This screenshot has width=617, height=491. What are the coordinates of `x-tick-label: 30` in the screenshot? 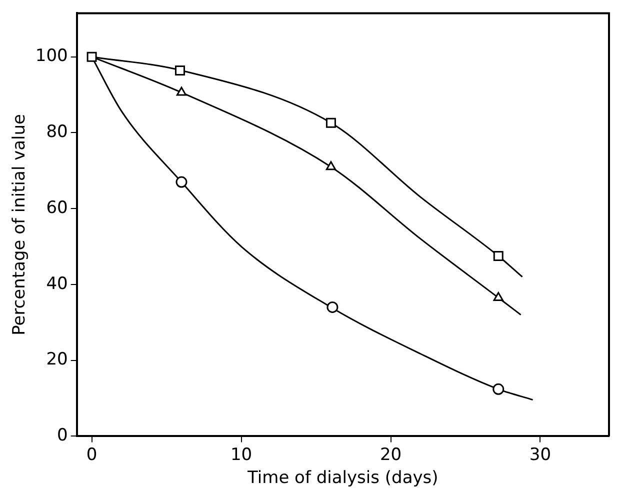 It's located at (540, 454).